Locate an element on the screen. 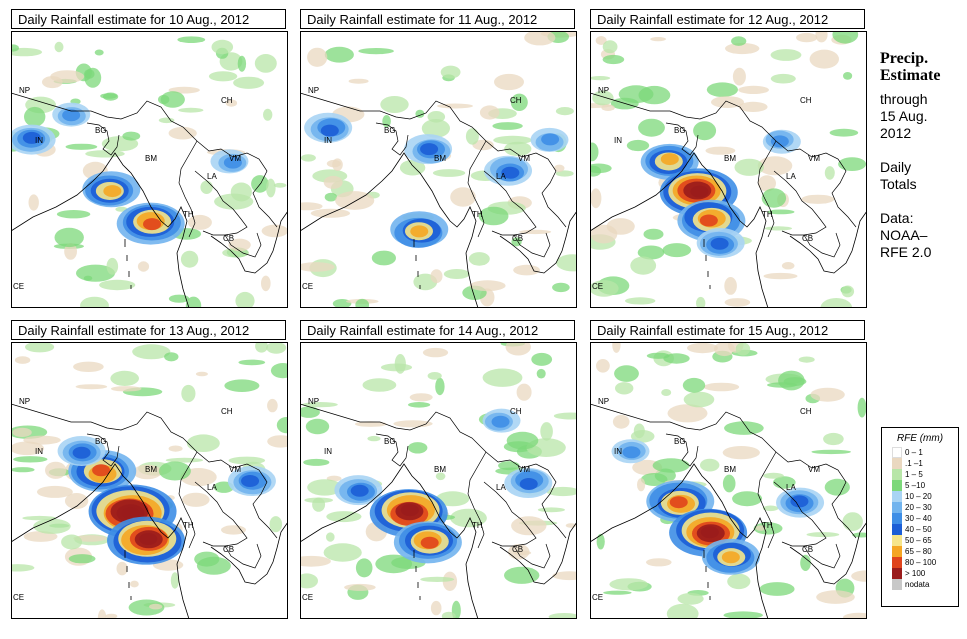  sidebar-data-line2: NOAA– is located at coordinates (904, 235).